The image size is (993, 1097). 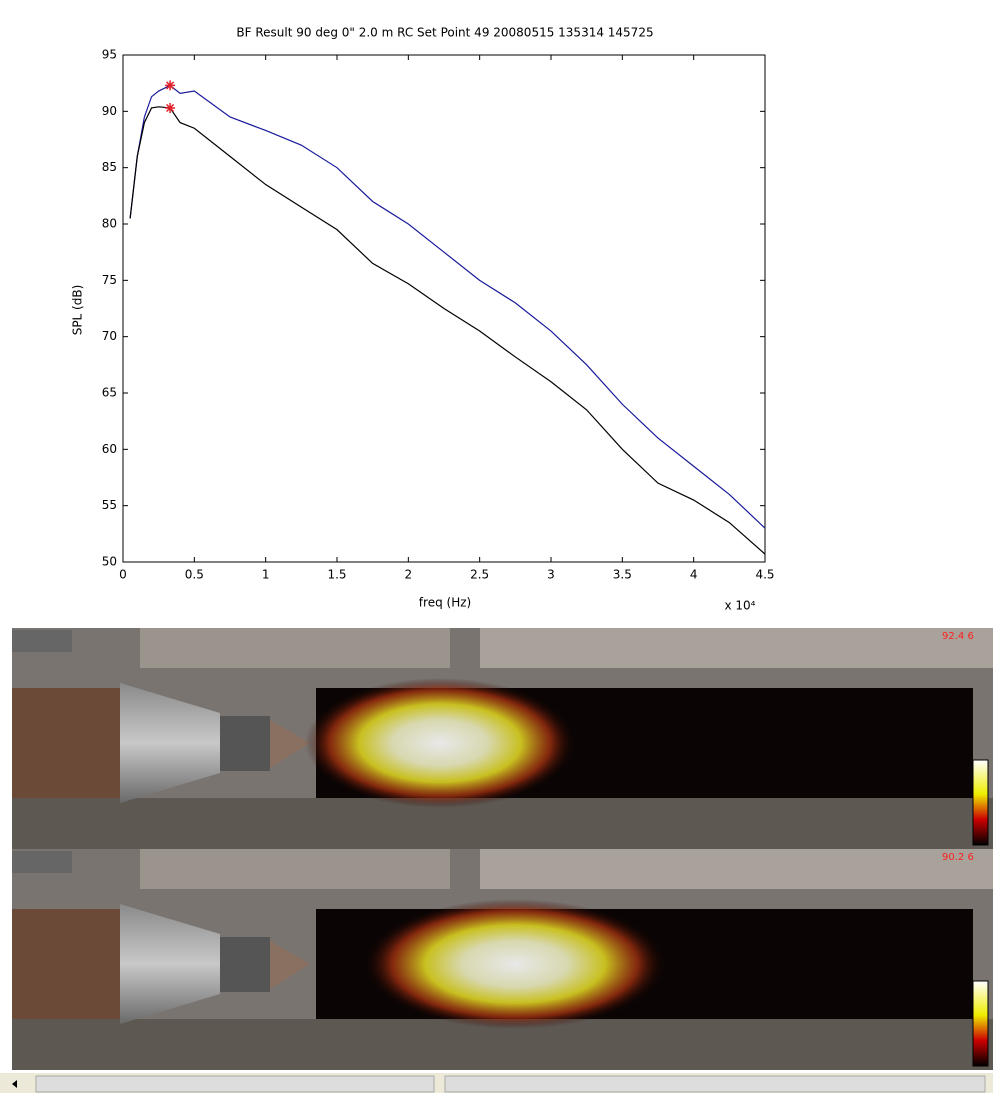 What do you see at coordinates (109, 449) in the screenshot?
I see `y-tick-label: 60` at bounding box center [109, 449].